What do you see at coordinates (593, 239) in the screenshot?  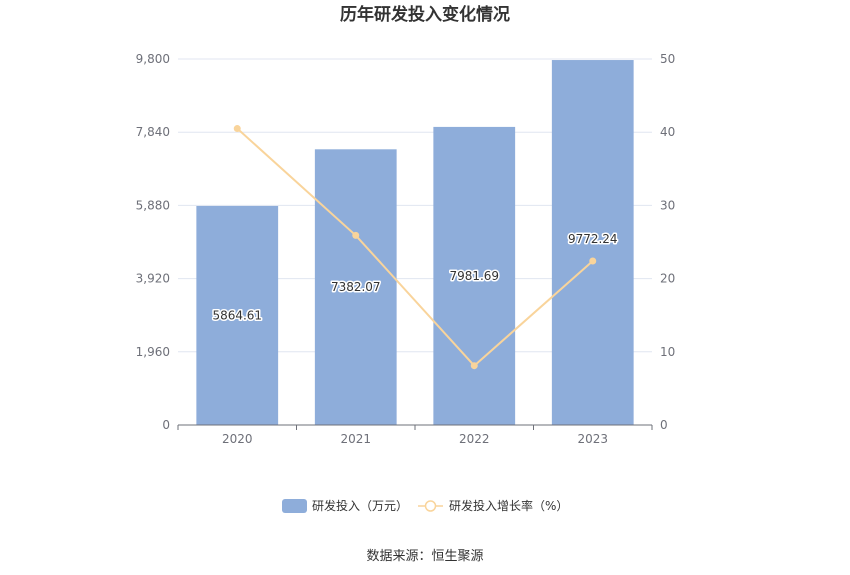 I see `bar-data-label: 9772.24` at bounding box center [593, 239].